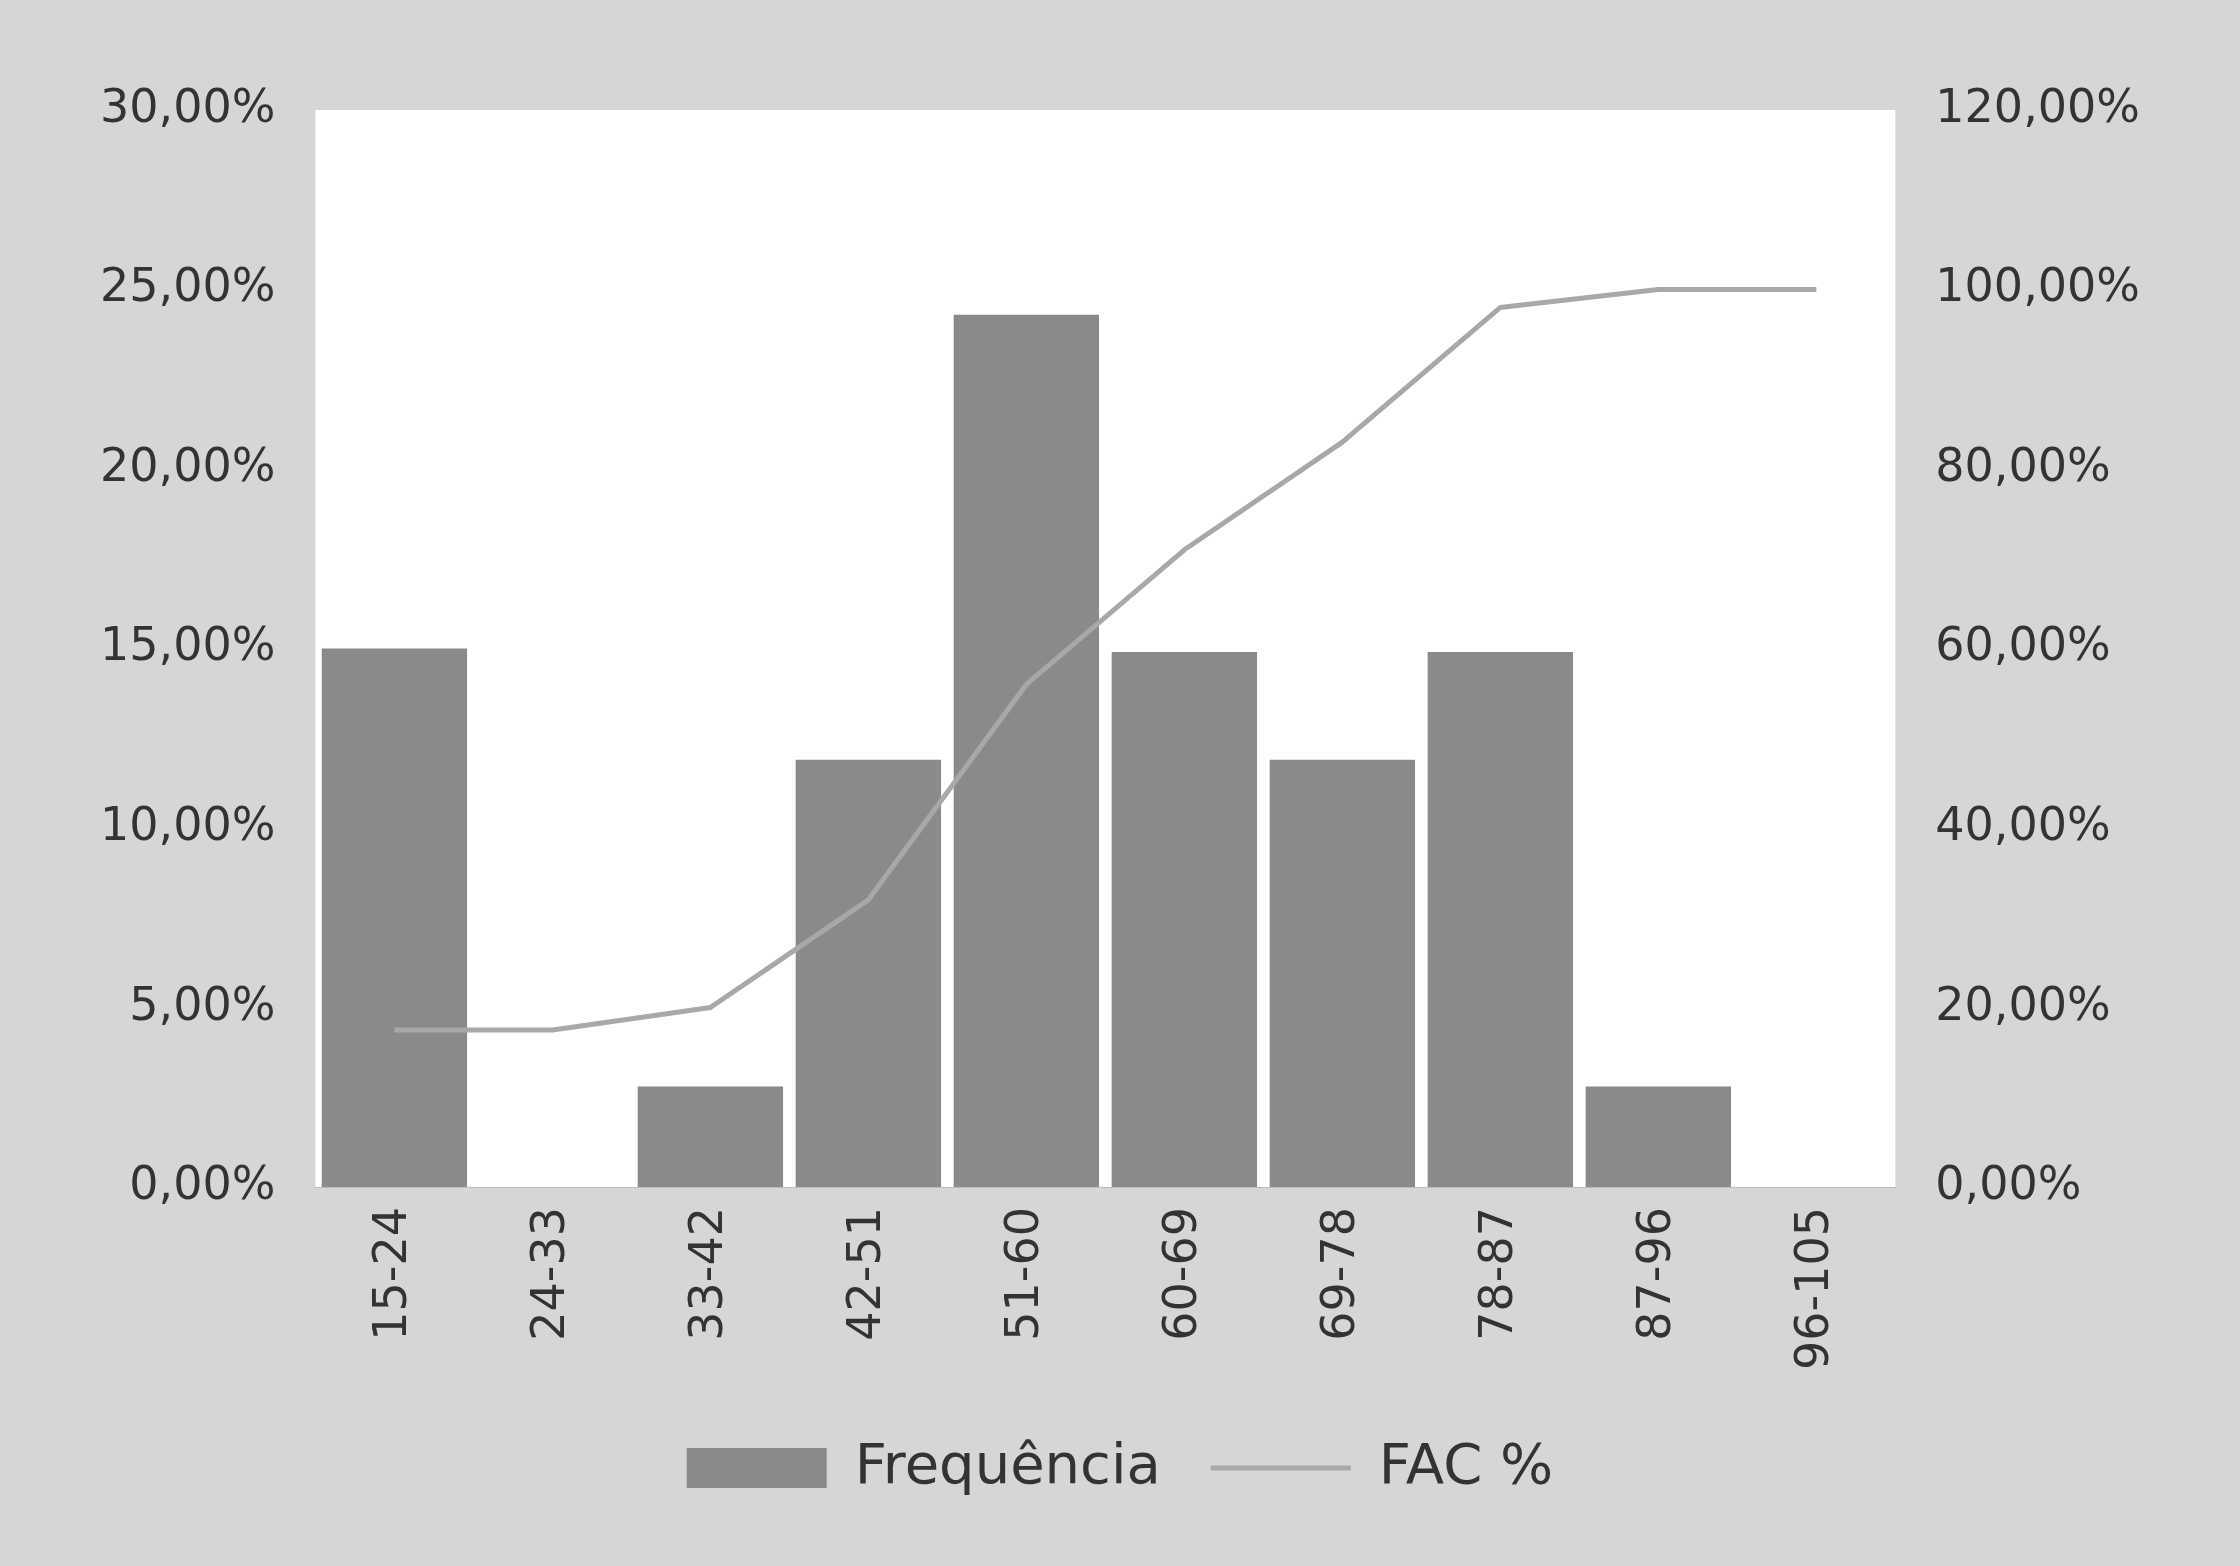 This screenshot has height=1566, width=2240. Describe the element at coordinates (1022, 1274) in the screenshot. I see `x-tick-label: 51-60` at that location.